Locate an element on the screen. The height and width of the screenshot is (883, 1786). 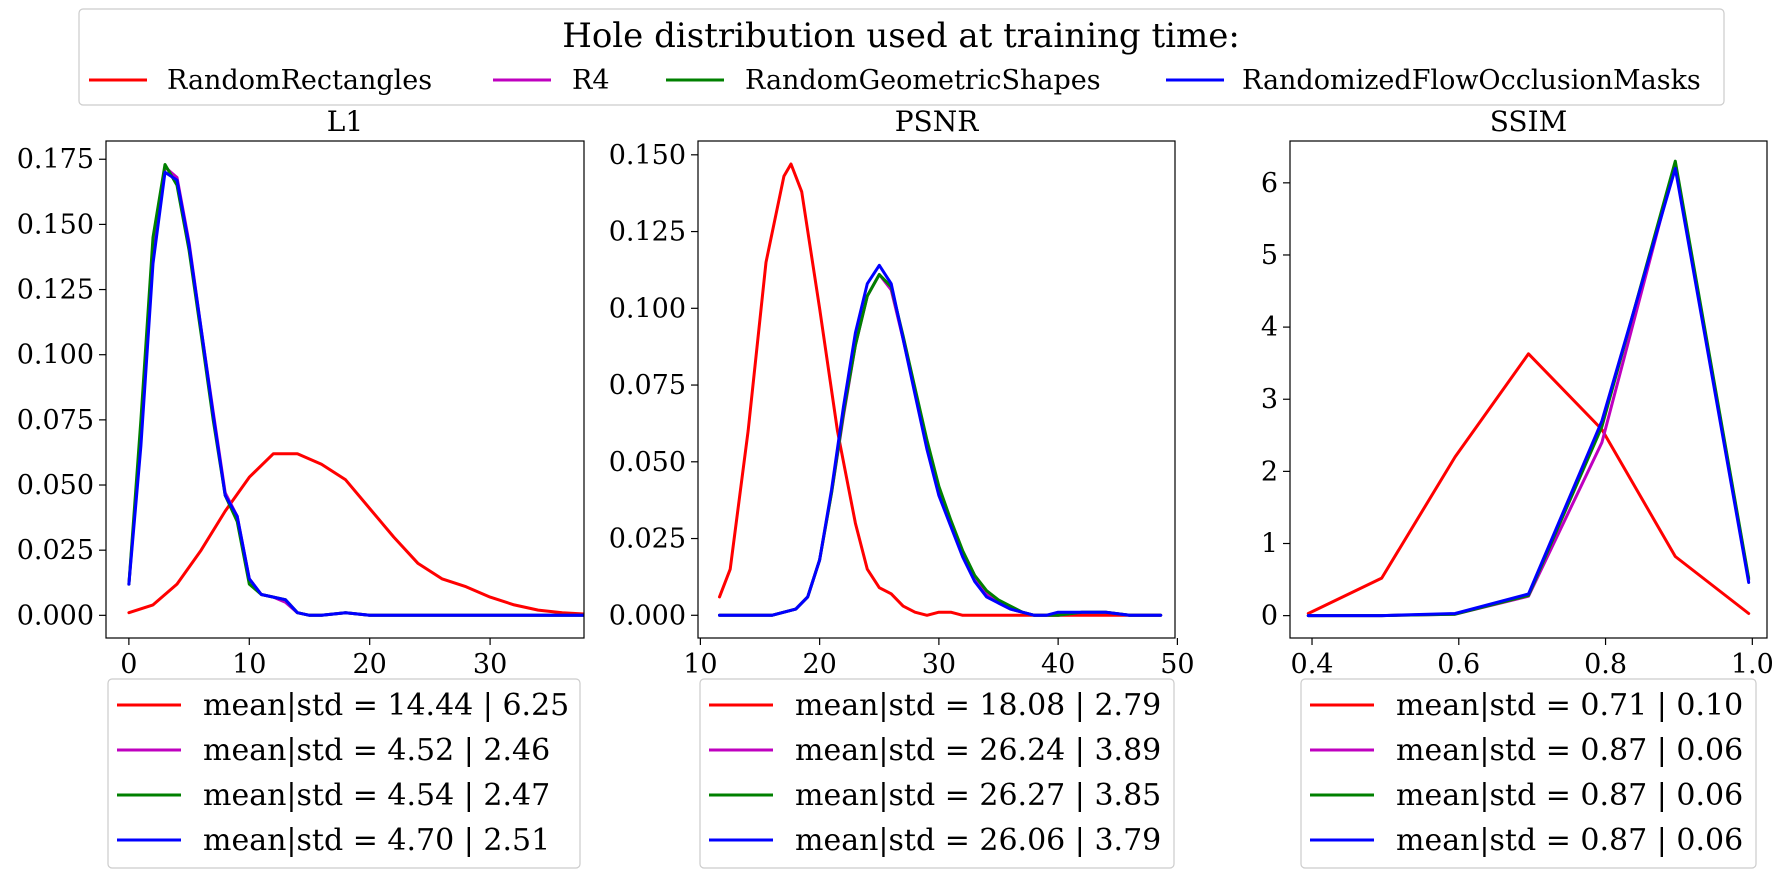
x-tick-label: 0.6 is located at coordinates (1458, 664).